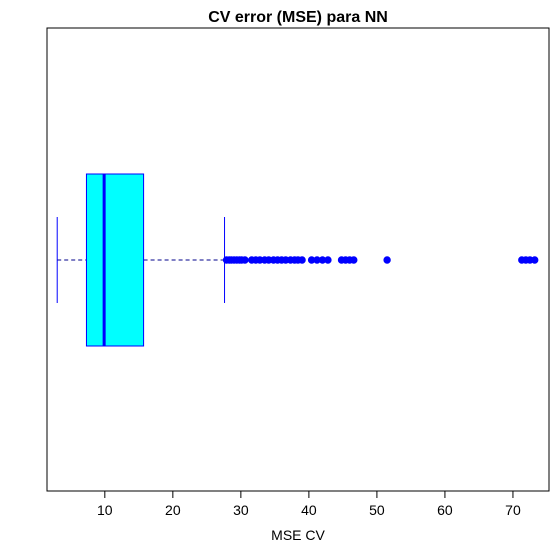 Image resolution: width=560 pixels, height=560 pixels. Describe the element at coordinates (105, 510) in the screenshot. I see `x-tick-label: 10` at that location.